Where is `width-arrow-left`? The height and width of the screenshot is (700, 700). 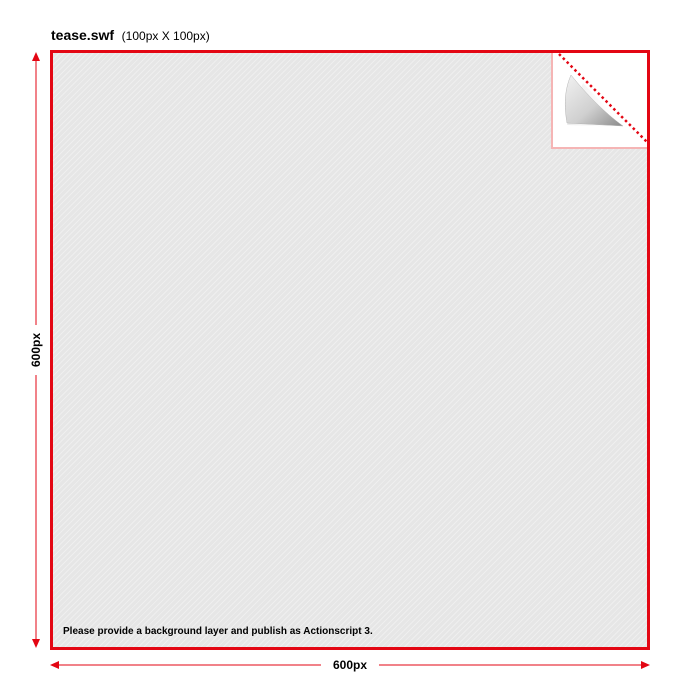
width-arrow-left is located at coordinates (54, 665).